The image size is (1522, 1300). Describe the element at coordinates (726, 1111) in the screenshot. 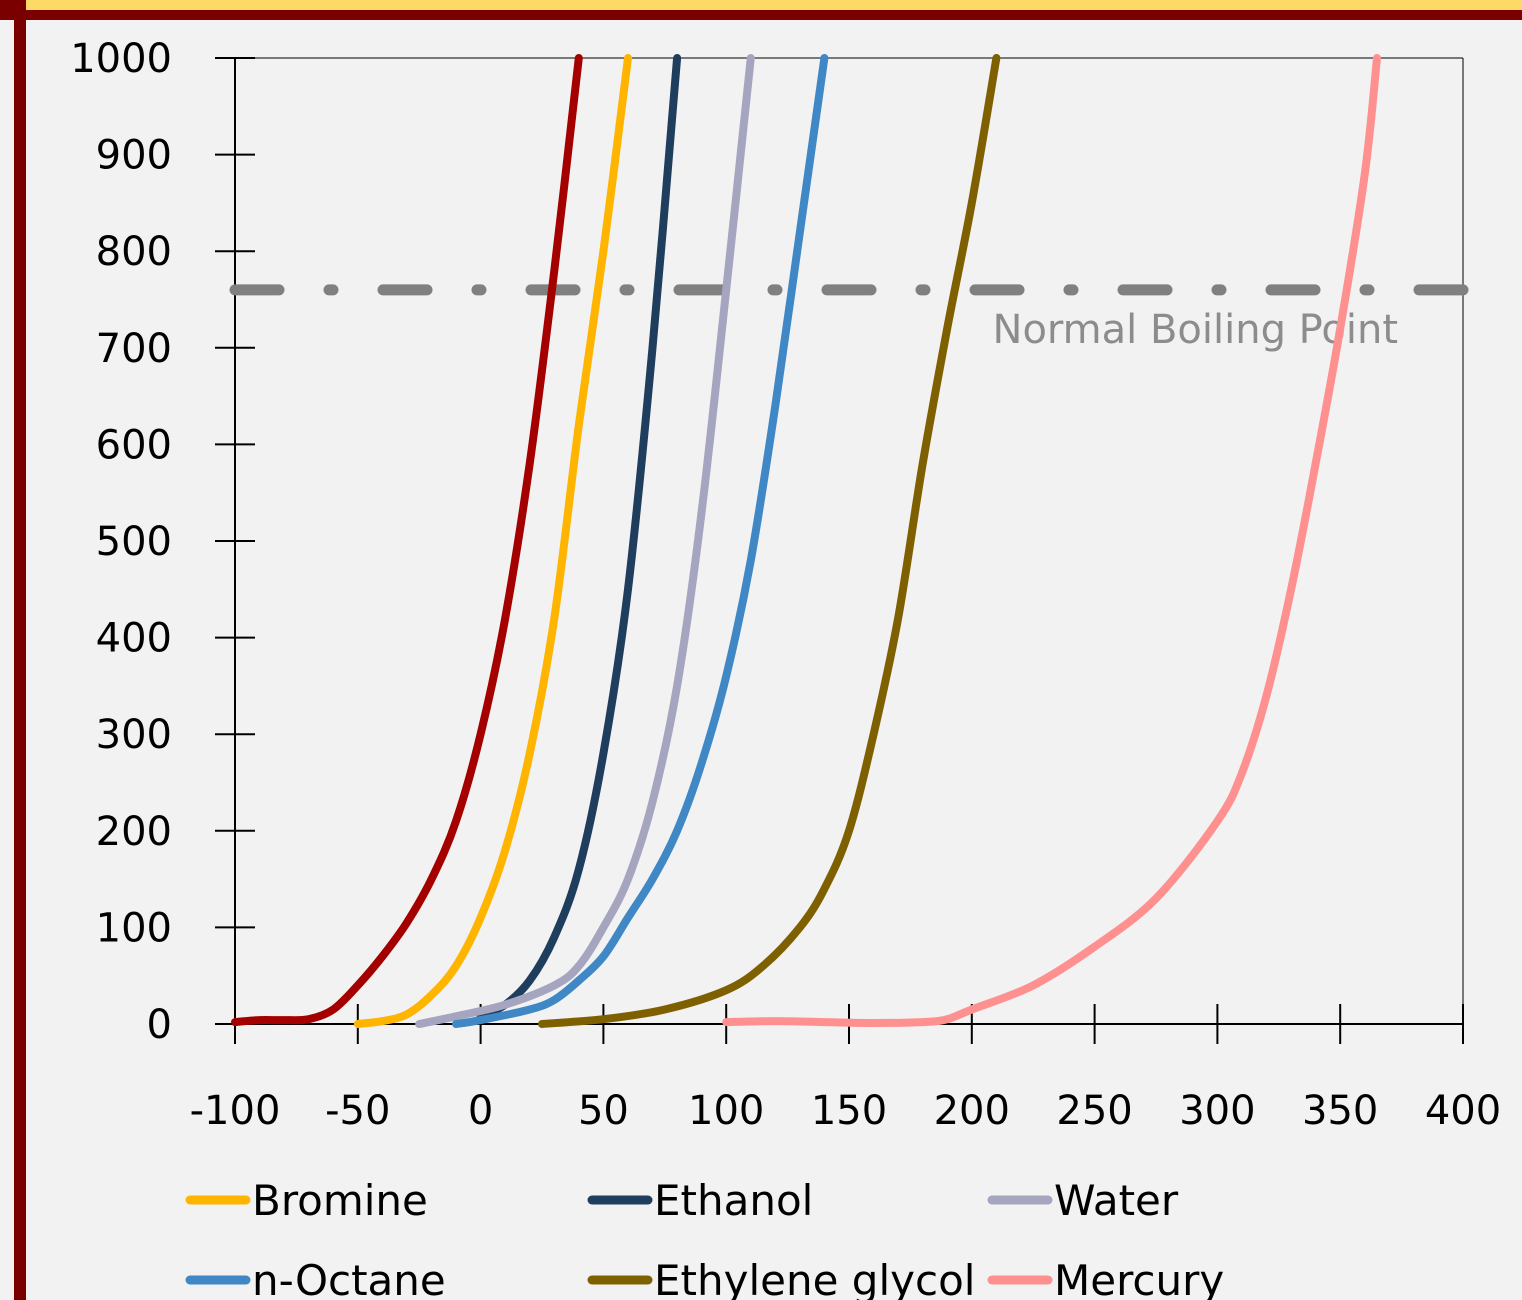

I see `x-tick-label: 100` at that location.